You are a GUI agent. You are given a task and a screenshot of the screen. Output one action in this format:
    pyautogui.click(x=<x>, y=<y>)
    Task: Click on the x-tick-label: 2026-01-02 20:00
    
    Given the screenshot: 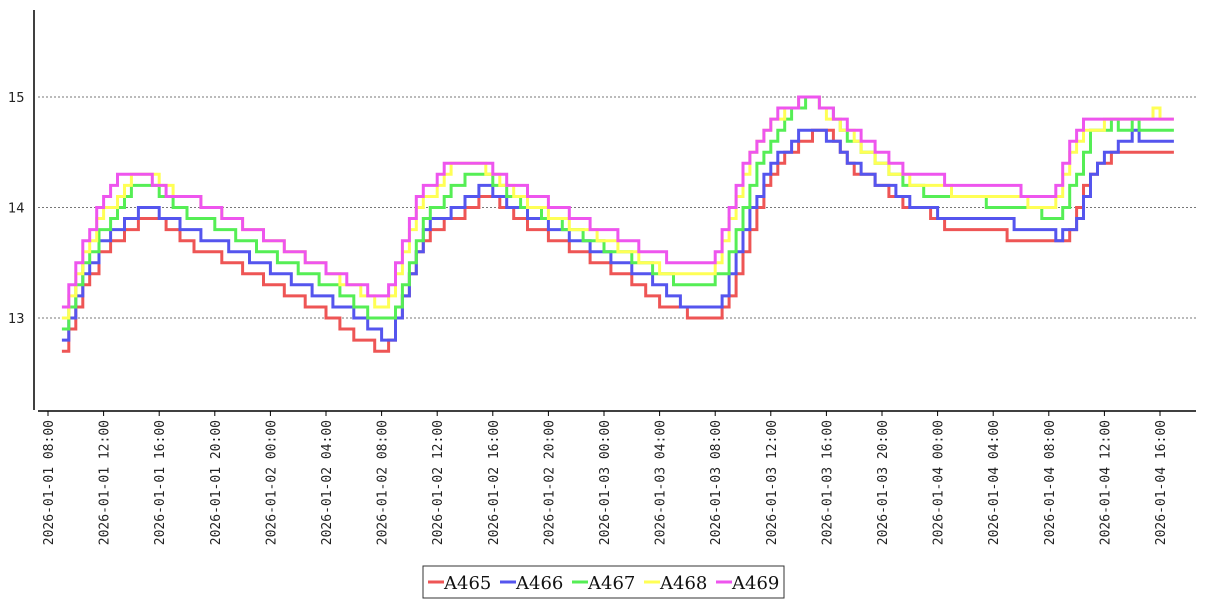 What is the action you would take?
    pyautogui.click(x=549, y=482)
    